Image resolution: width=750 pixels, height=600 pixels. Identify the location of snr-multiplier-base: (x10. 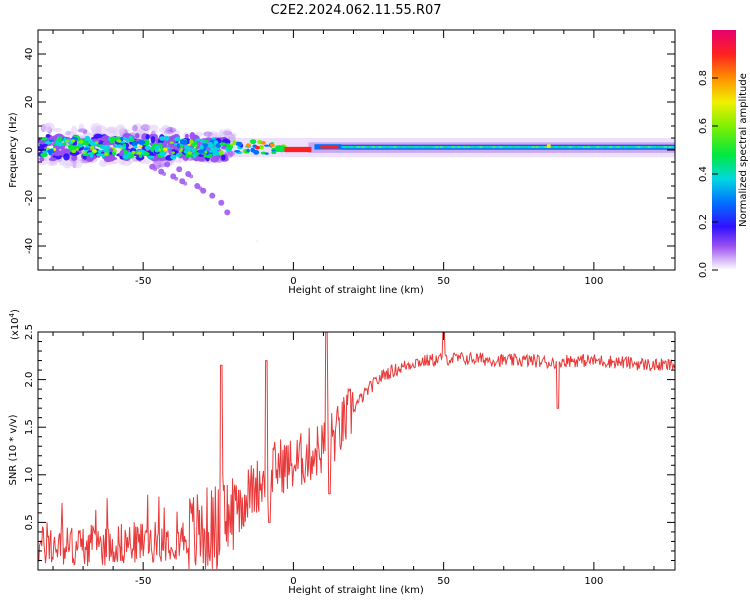
(15, 328).